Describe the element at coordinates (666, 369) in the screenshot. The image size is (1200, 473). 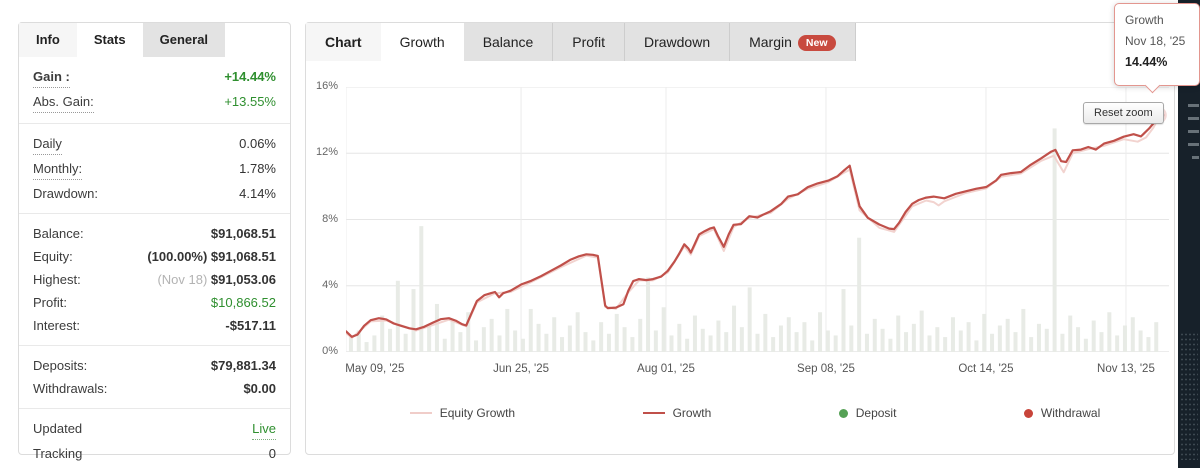
I see `x-axis-label: Aug 01, '25` at that location.